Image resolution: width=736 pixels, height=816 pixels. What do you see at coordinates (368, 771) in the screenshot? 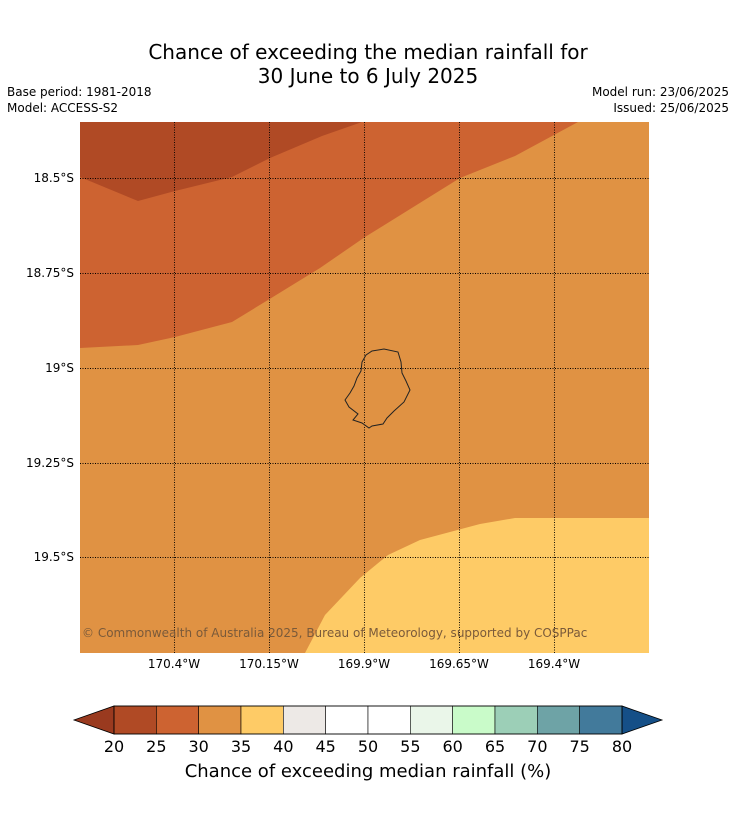
I see `colorbar-label: Chance of exceeding median rainfall (%)` at bounding box center [368, 771].